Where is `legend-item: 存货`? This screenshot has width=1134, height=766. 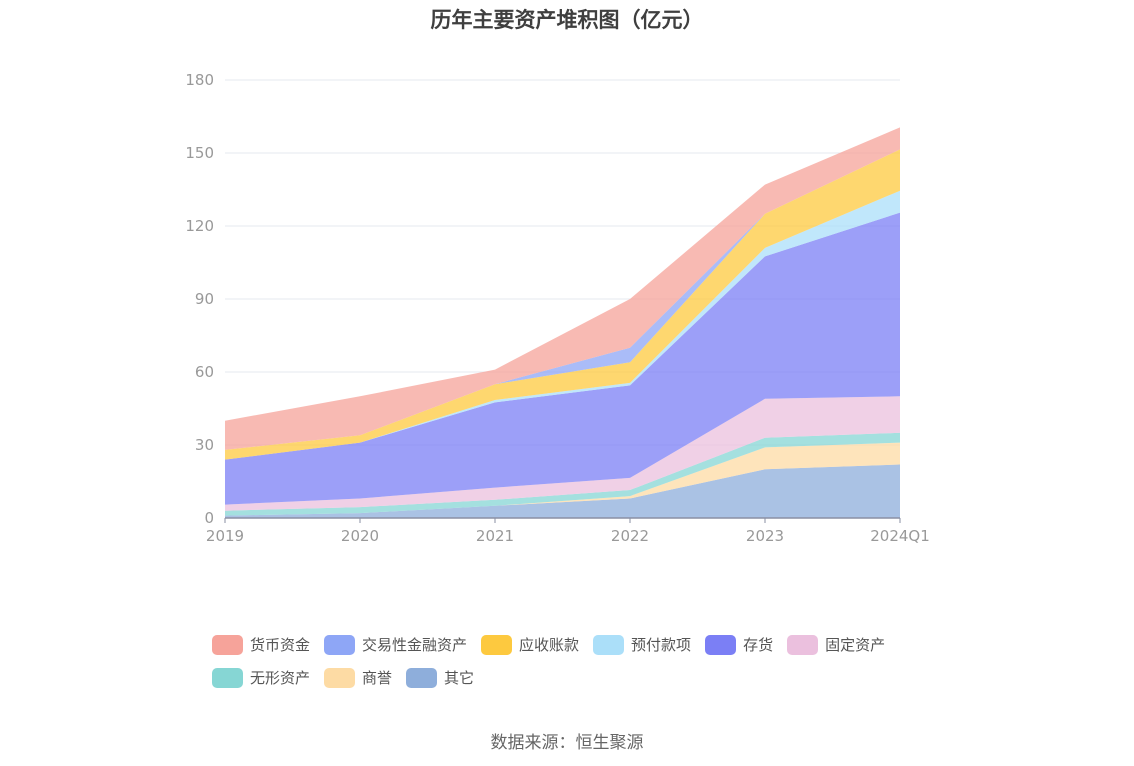 legend-item: 存货 is located at coordinates (739, 644).